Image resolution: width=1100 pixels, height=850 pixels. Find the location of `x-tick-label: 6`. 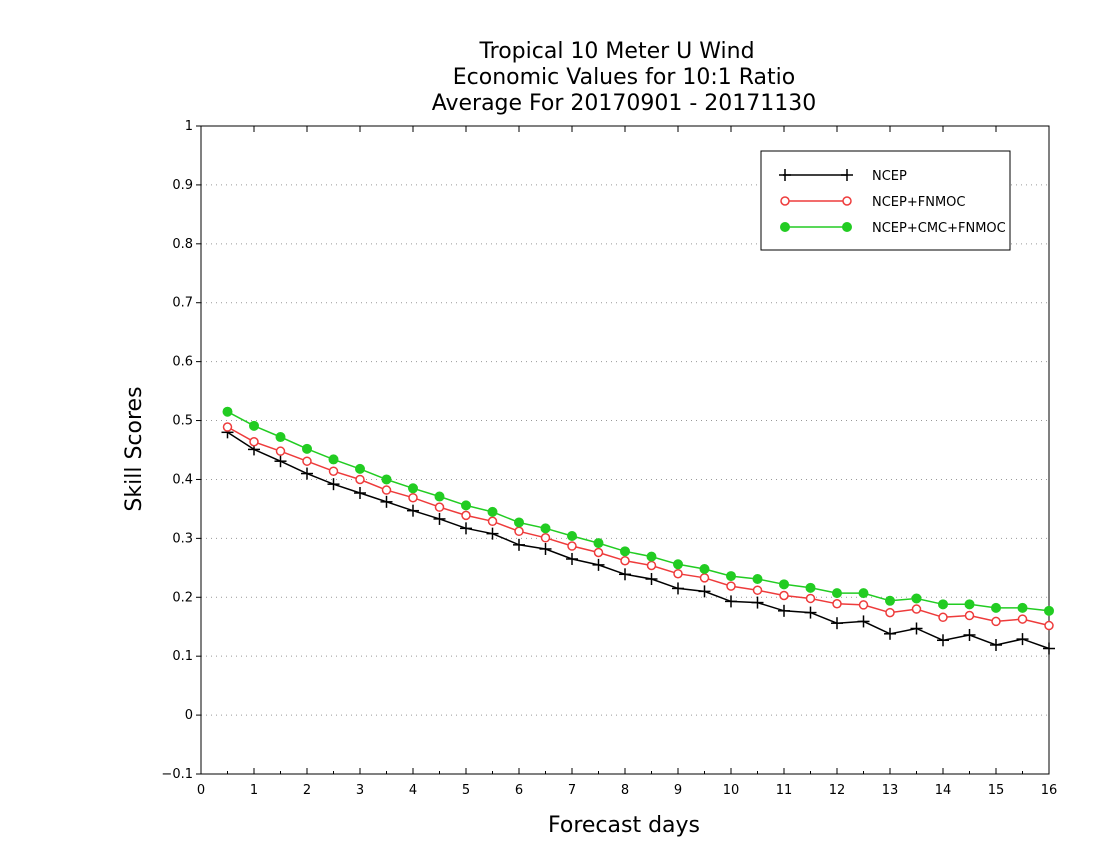

x-tick-label: 6 is located at coordinates (519, 790).